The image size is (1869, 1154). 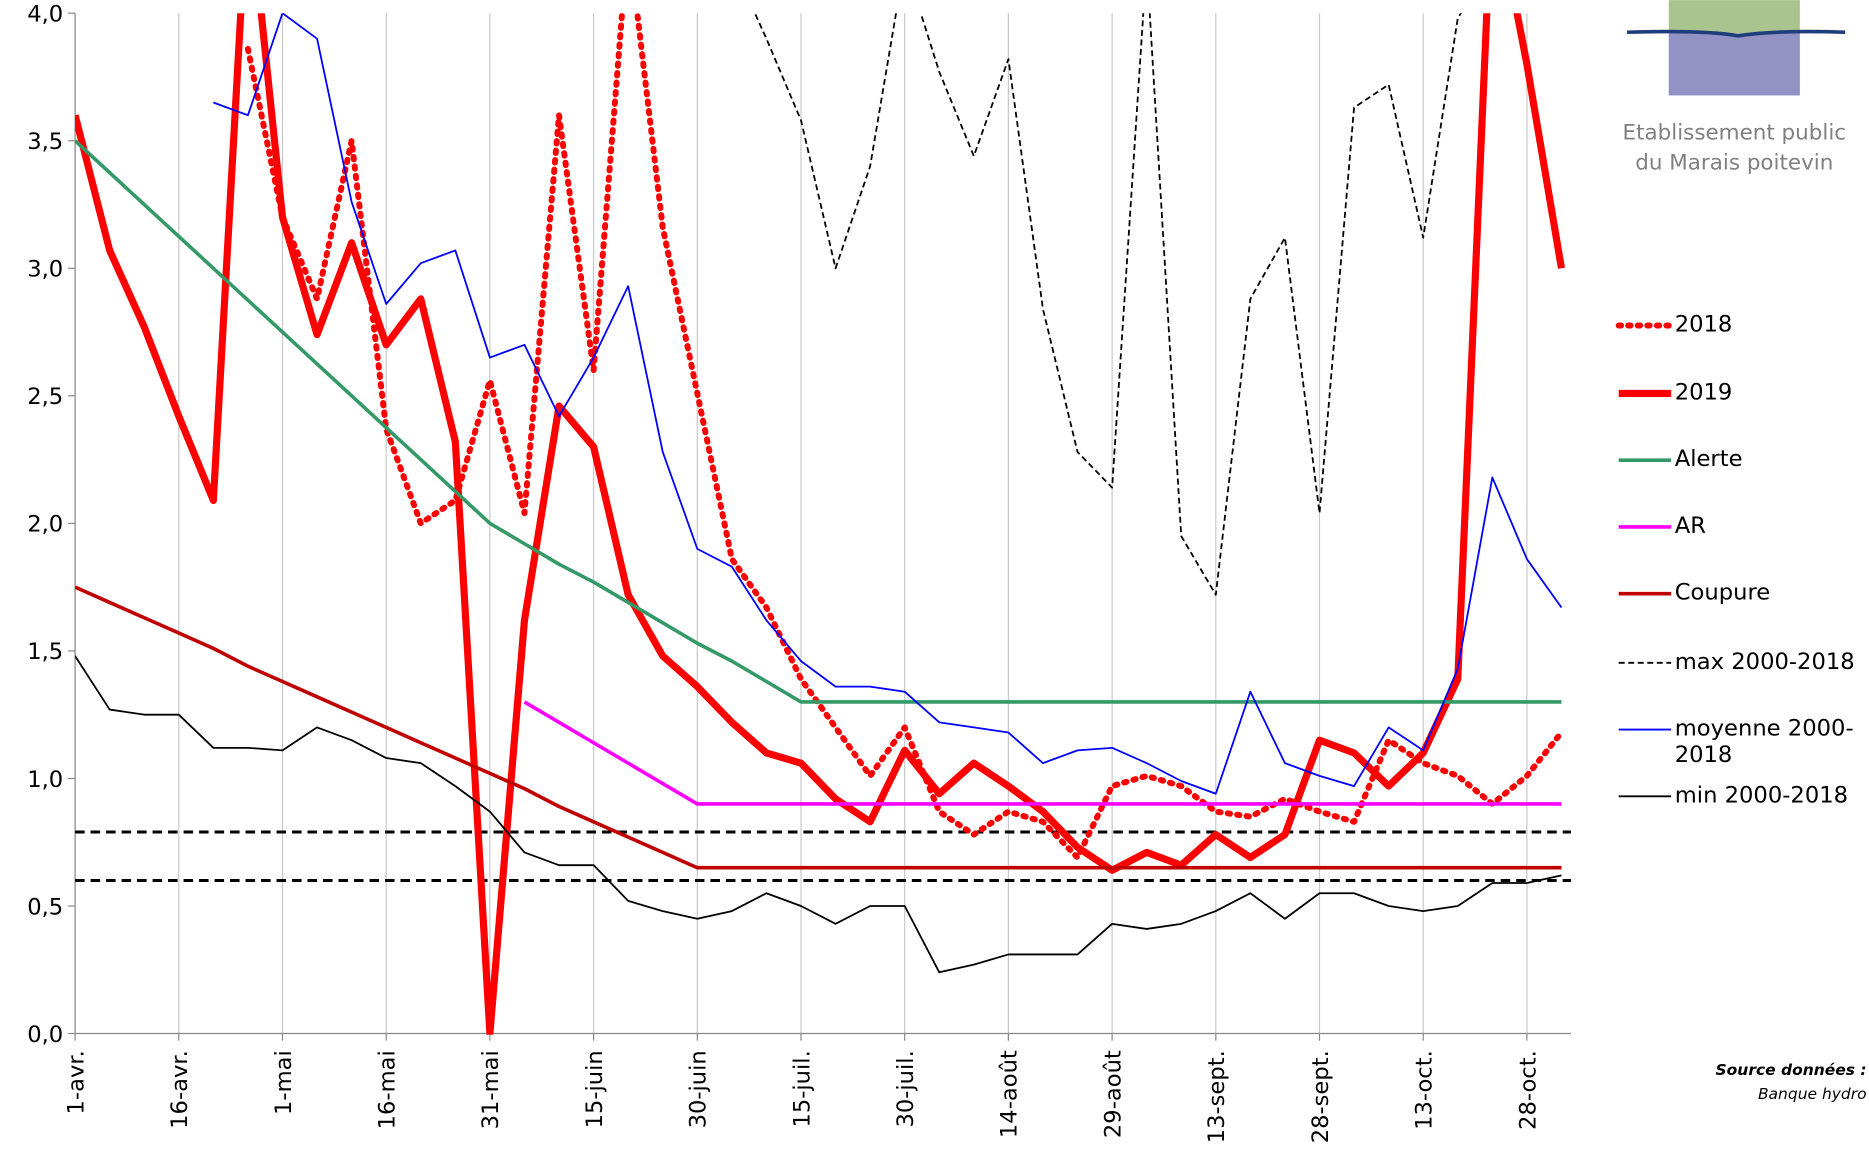 What do you see at coordinates (1425, 1090) in the screenshot?
I see `x-tick-label: 13-oct.` at bounding box center [1425, 1090].